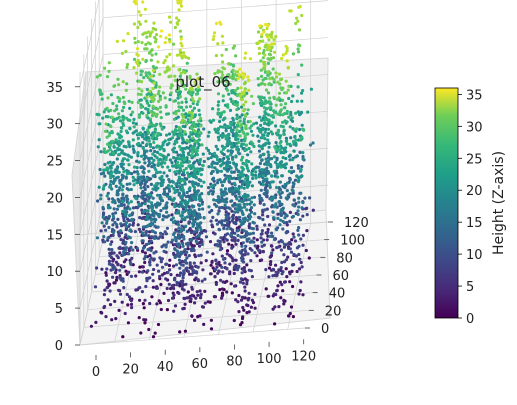  What do you see at coordinates (269, 359) in the screenshot?
I see `x-tick-label: 100` at bounding box center [269, 359].